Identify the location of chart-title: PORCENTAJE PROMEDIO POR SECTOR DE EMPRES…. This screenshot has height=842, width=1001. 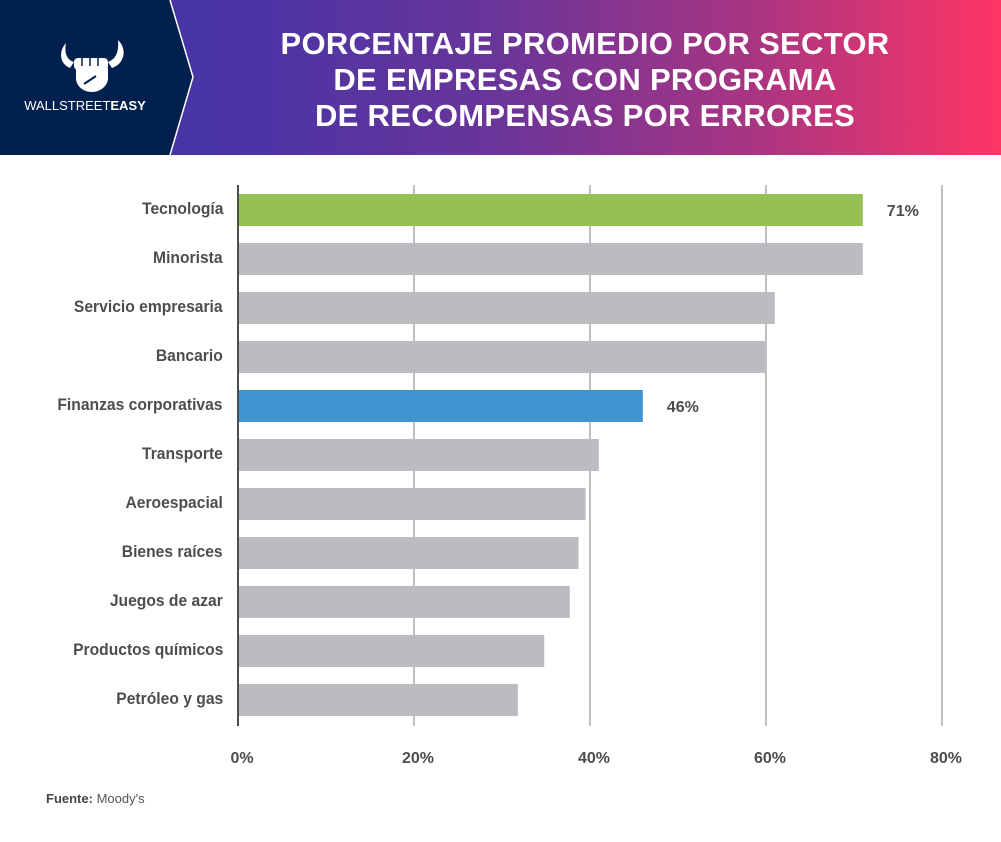
(585, 80).